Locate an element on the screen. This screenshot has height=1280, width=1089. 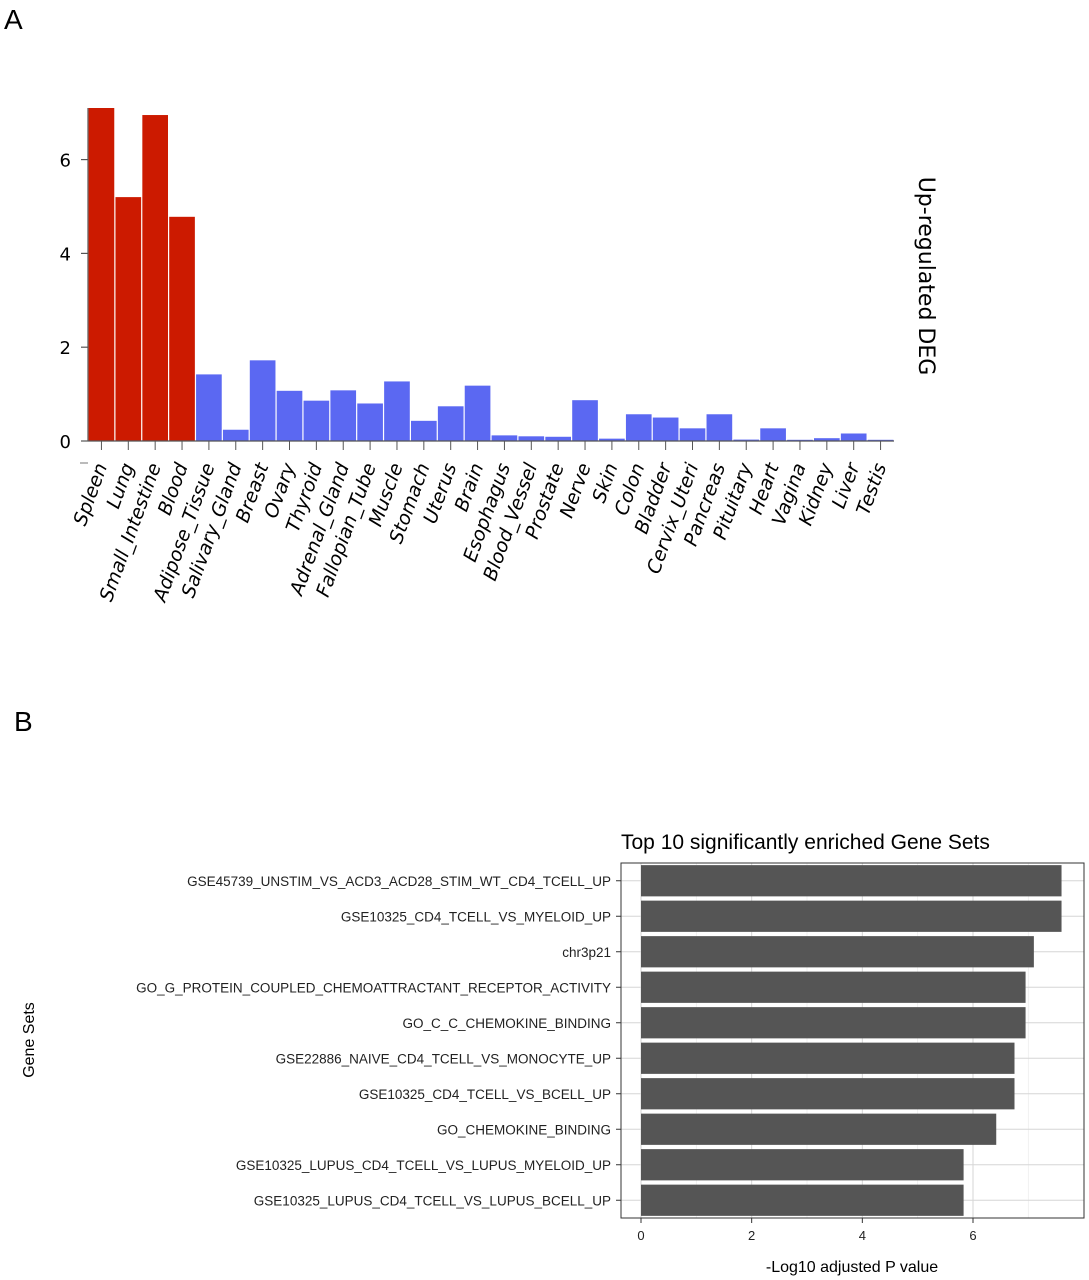
y-tick-label: 4 is located at coordinates (65, 254).